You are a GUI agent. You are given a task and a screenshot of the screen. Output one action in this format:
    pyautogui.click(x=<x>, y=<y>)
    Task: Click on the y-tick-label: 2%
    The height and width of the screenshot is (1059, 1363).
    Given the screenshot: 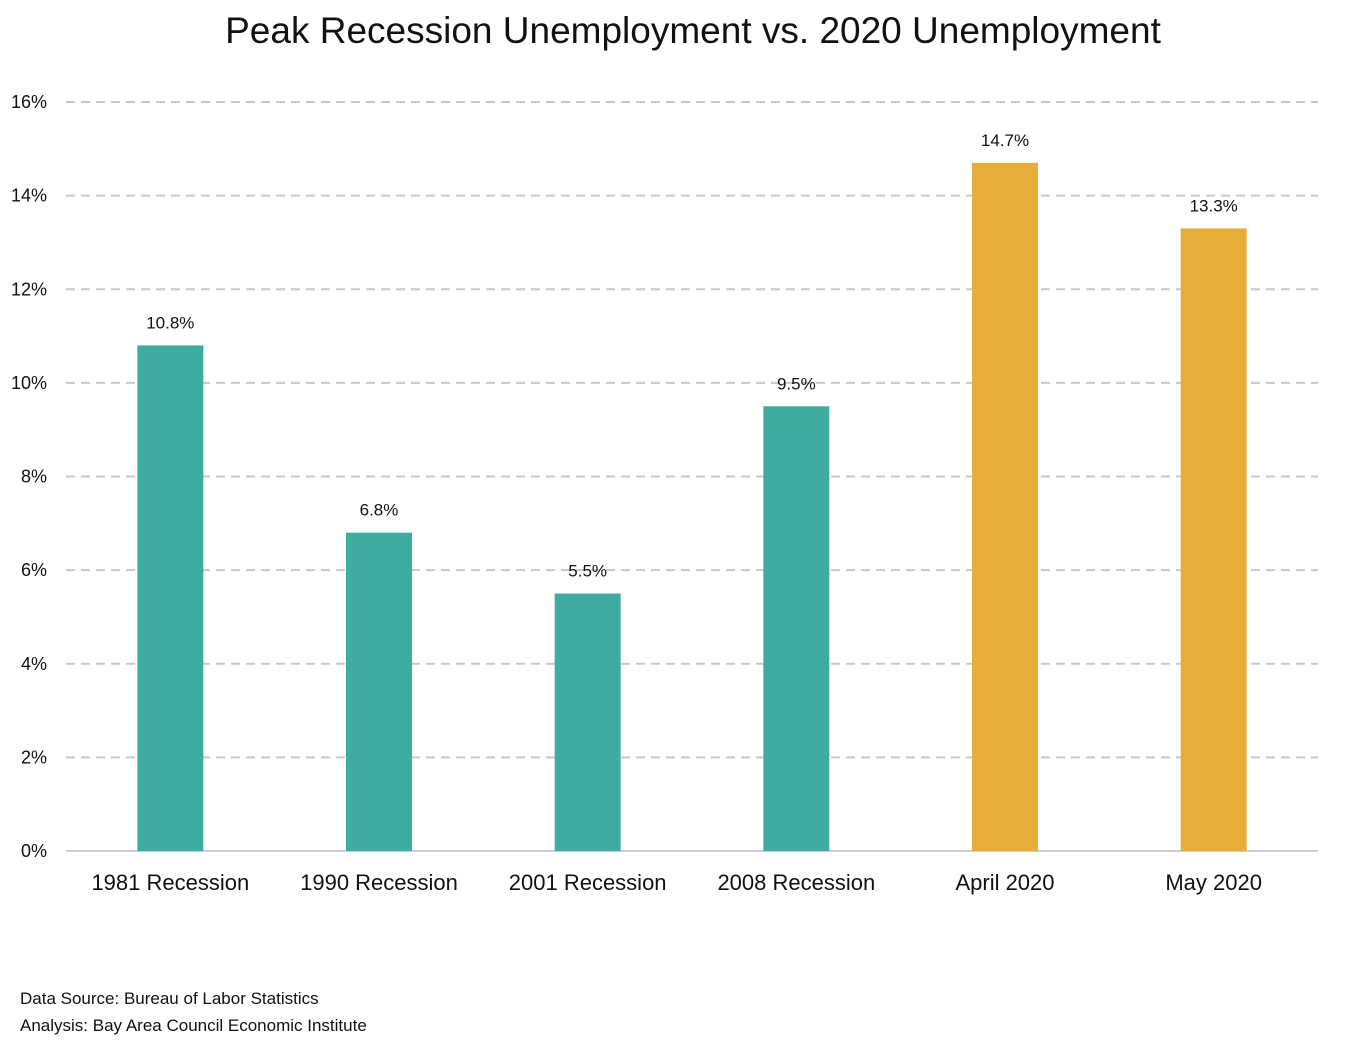 What is the action you would take?
    pyautogui.click(x=34, y=757)
    